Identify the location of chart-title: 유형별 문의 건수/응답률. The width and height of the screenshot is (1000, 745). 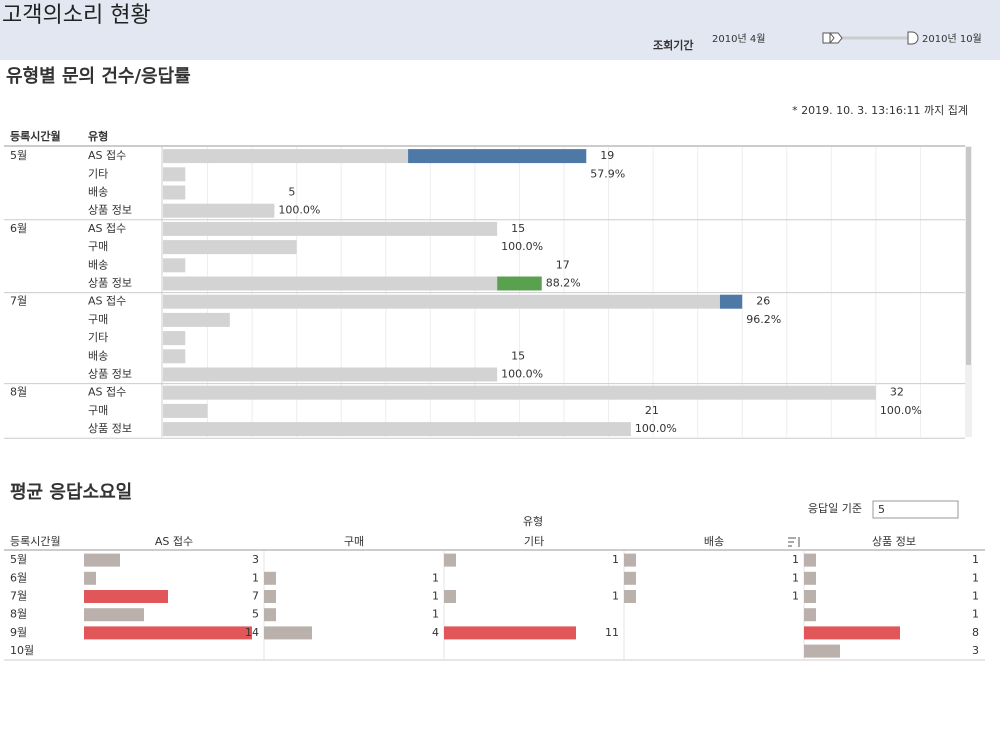
(98, 76).